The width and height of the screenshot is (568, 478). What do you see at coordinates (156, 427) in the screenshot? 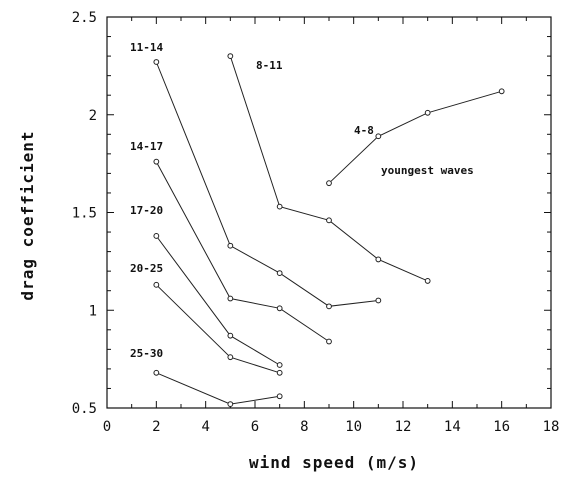
I see `x-tick-label: 2` at bounding box center [156, 427].